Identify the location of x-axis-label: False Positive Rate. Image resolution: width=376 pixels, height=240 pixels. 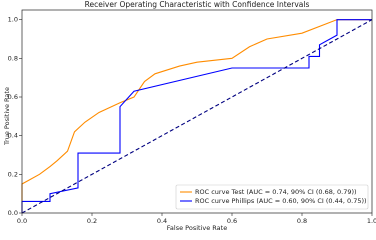
(197, 228).